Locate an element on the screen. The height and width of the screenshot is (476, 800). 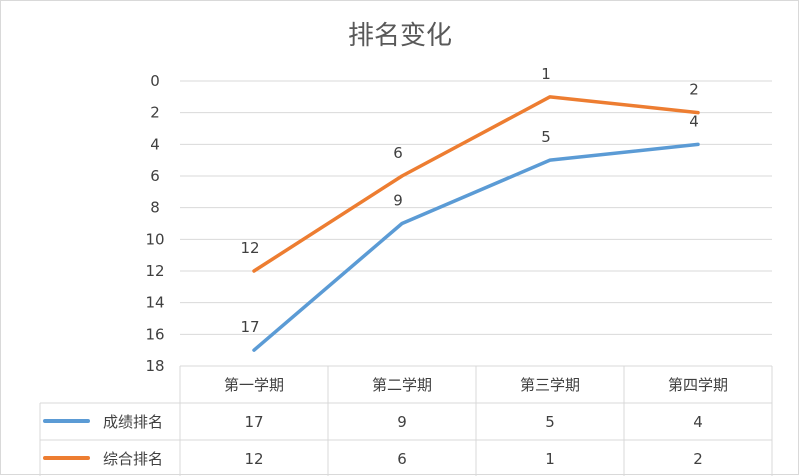
table-category-header: 第二学期 is located at coordinates (402, 385).